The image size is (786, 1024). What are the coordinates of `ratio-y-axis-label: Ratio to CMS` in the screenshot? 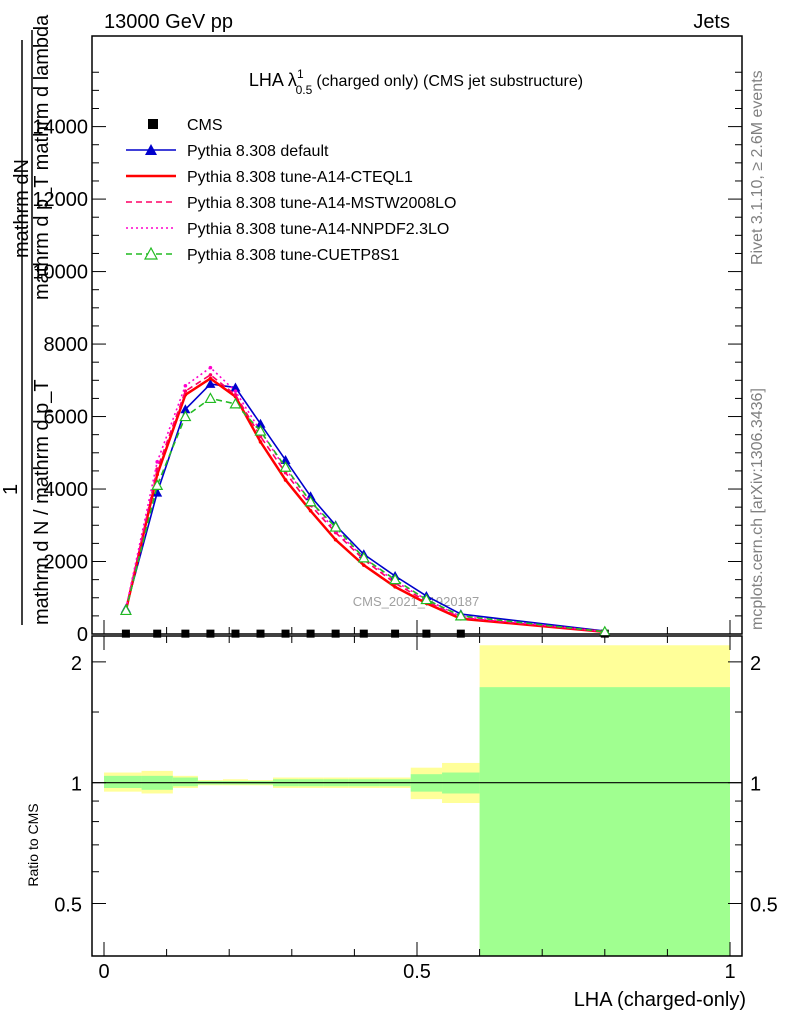 It's located at (33, 844).